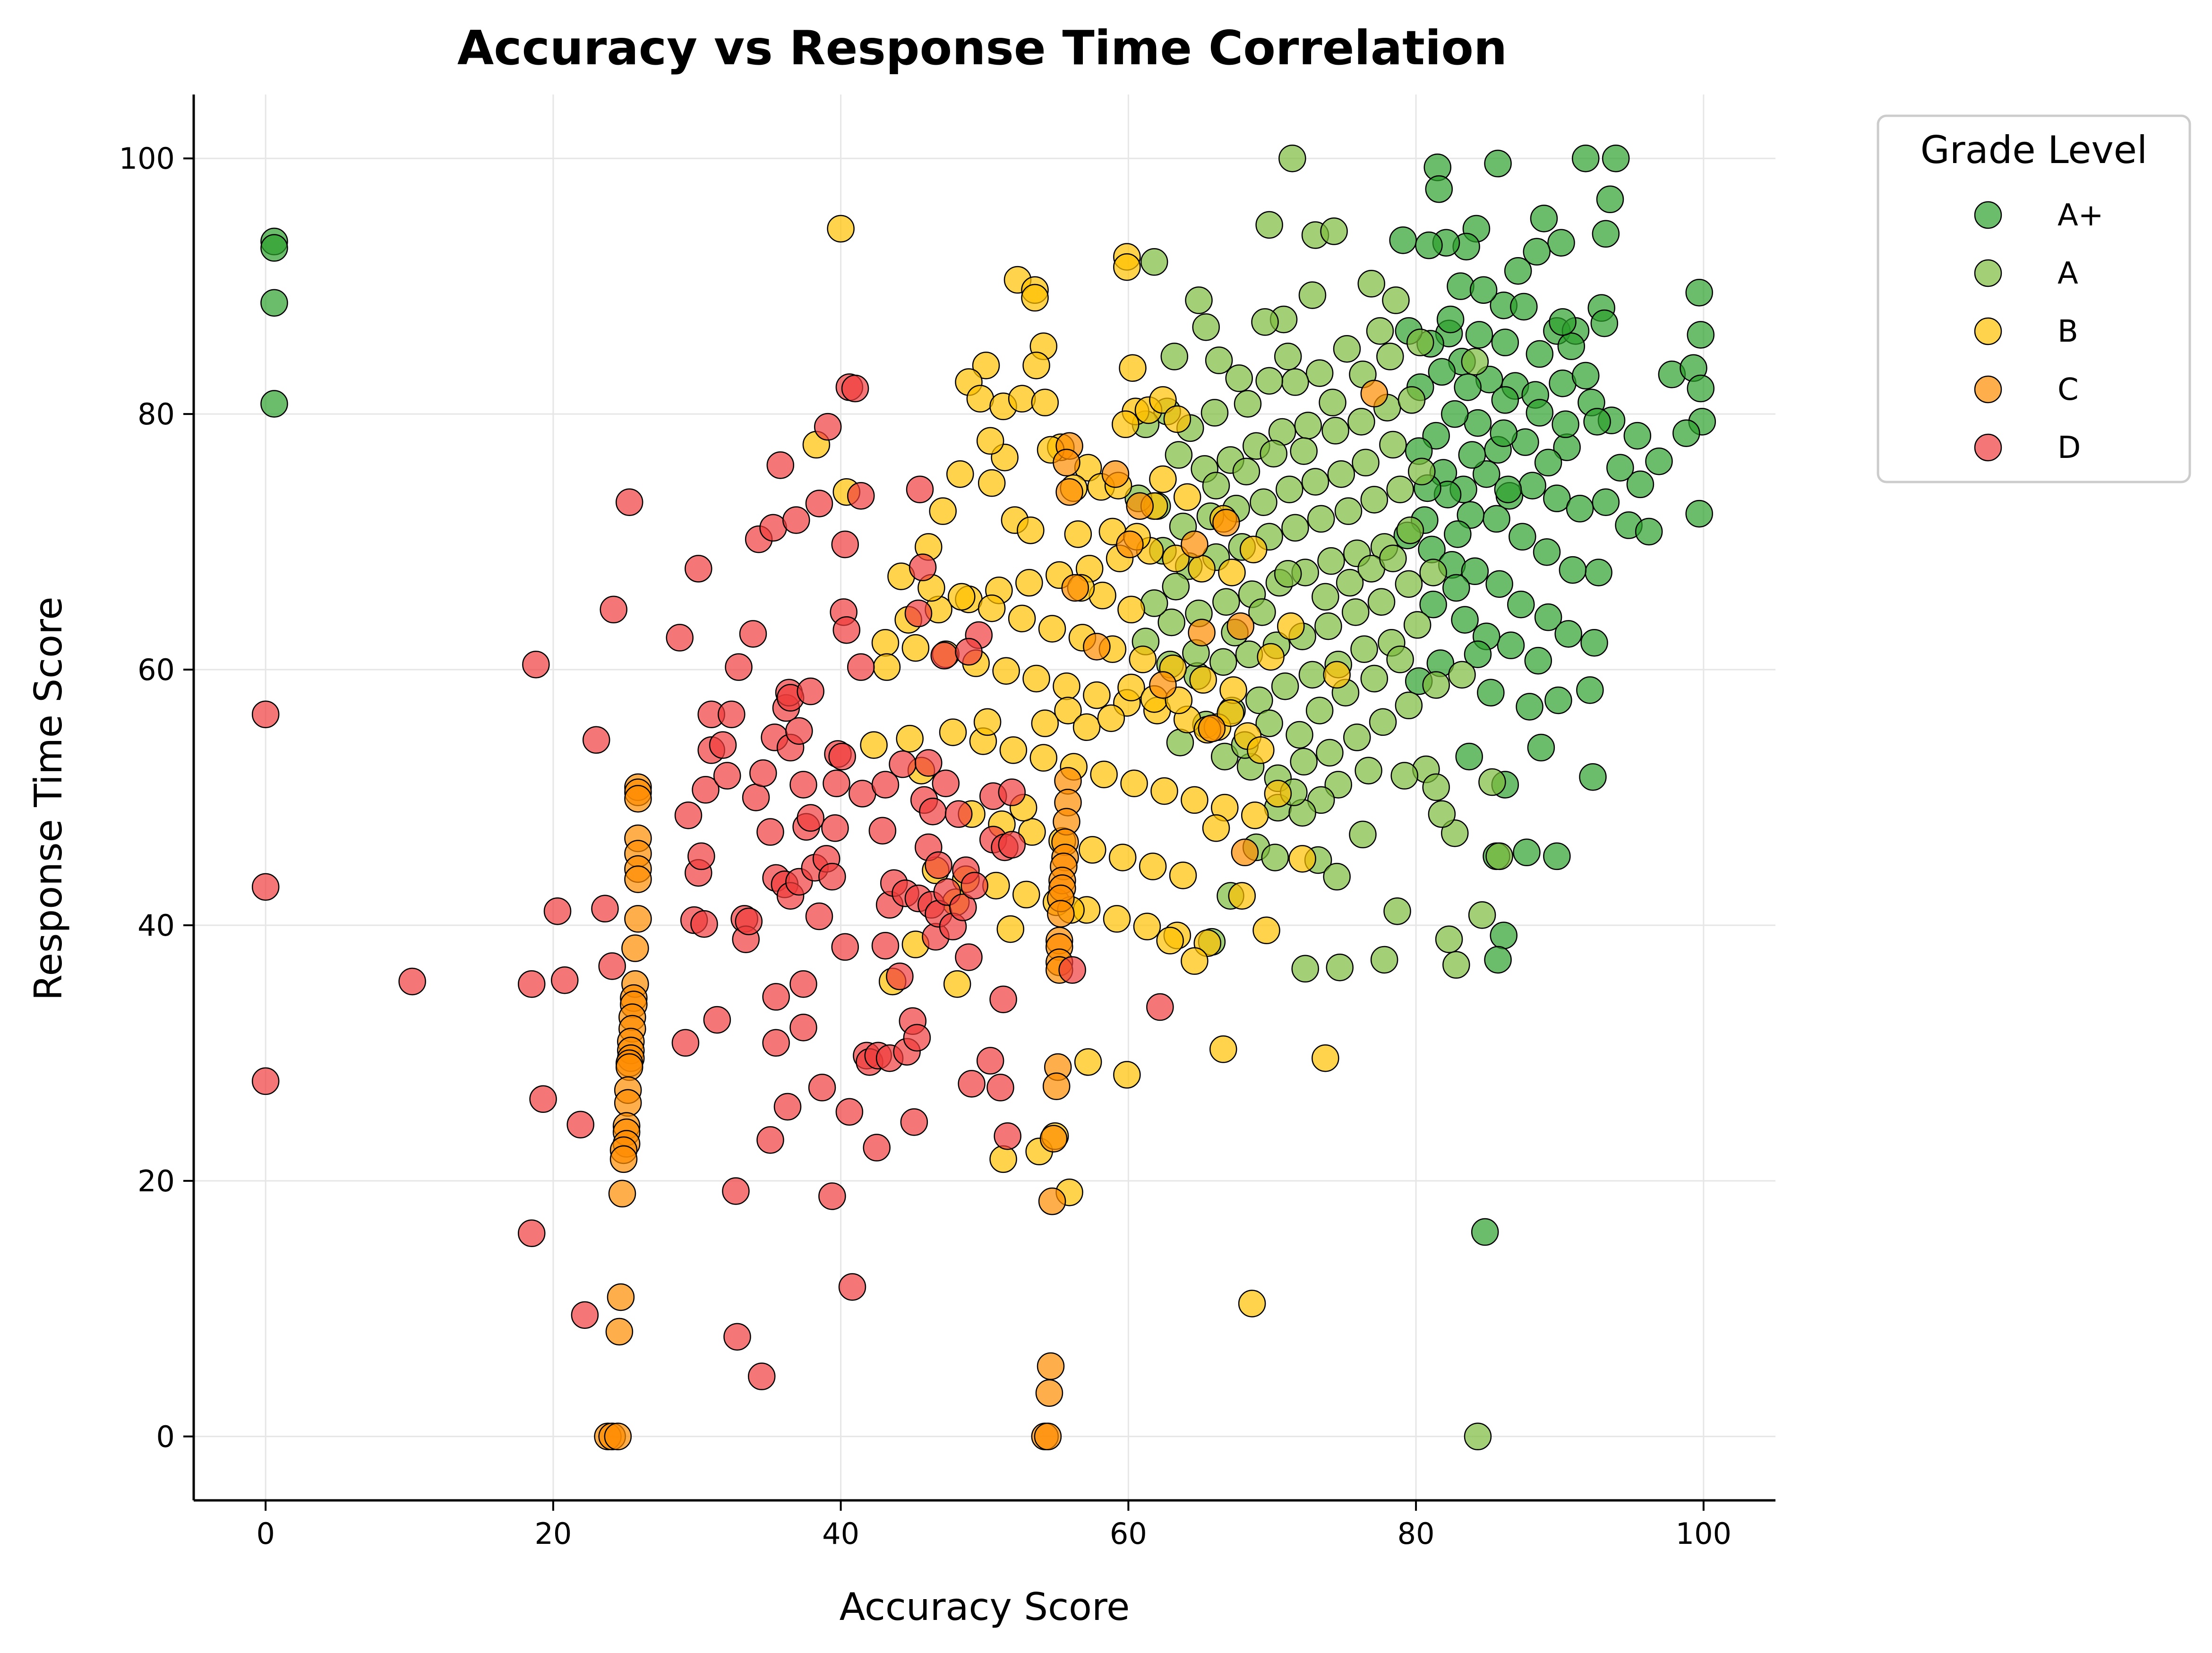 Image resolution: width=2212 pixels, height=1653 pixels. Describe the element at coordinates (1704, 1534) in the screenshot. I see `x-tick-label: 100` at that location.